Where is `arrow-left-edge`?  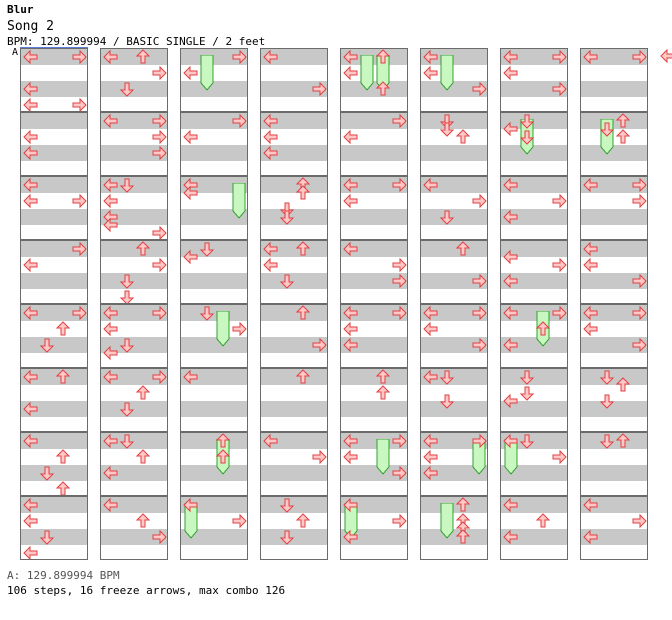
arrow-left-edge is located at coordinates (666, 56).